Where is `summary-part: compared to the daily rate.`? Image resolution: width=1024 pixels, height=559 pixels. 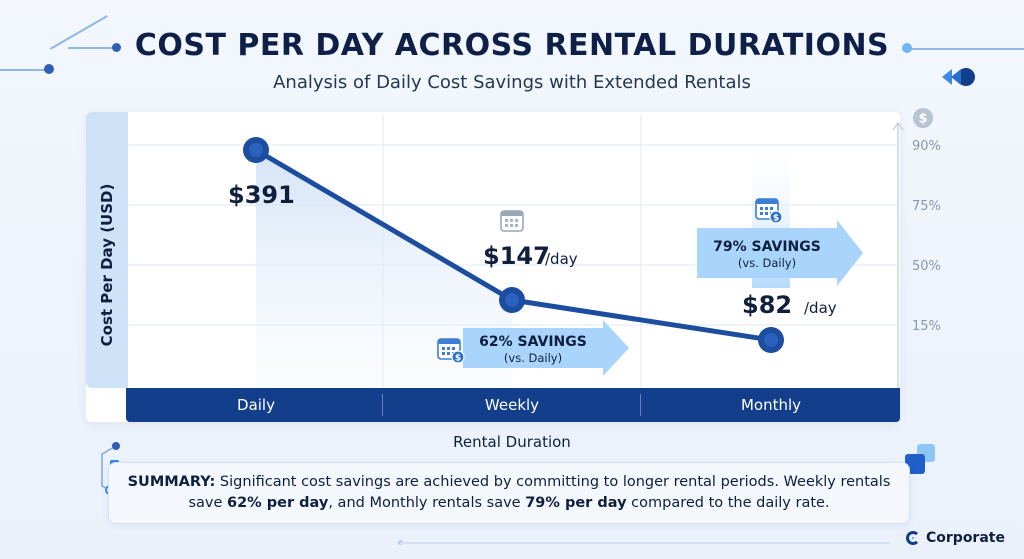 summary-part: compared to the daily rate. is located at coordinates (728, 503).